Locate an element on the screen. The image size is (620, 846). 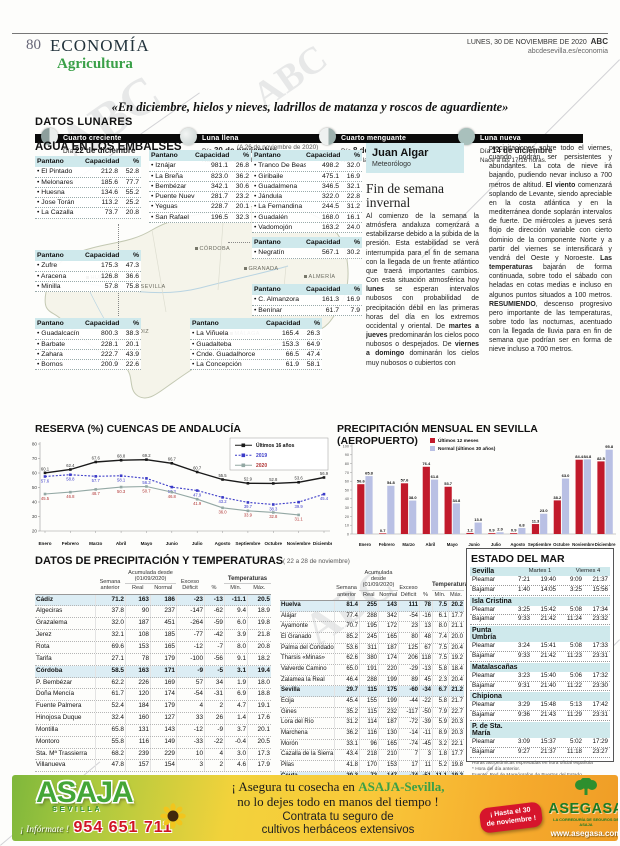
svg-text: Agosto is located at coordinates (223, 543).